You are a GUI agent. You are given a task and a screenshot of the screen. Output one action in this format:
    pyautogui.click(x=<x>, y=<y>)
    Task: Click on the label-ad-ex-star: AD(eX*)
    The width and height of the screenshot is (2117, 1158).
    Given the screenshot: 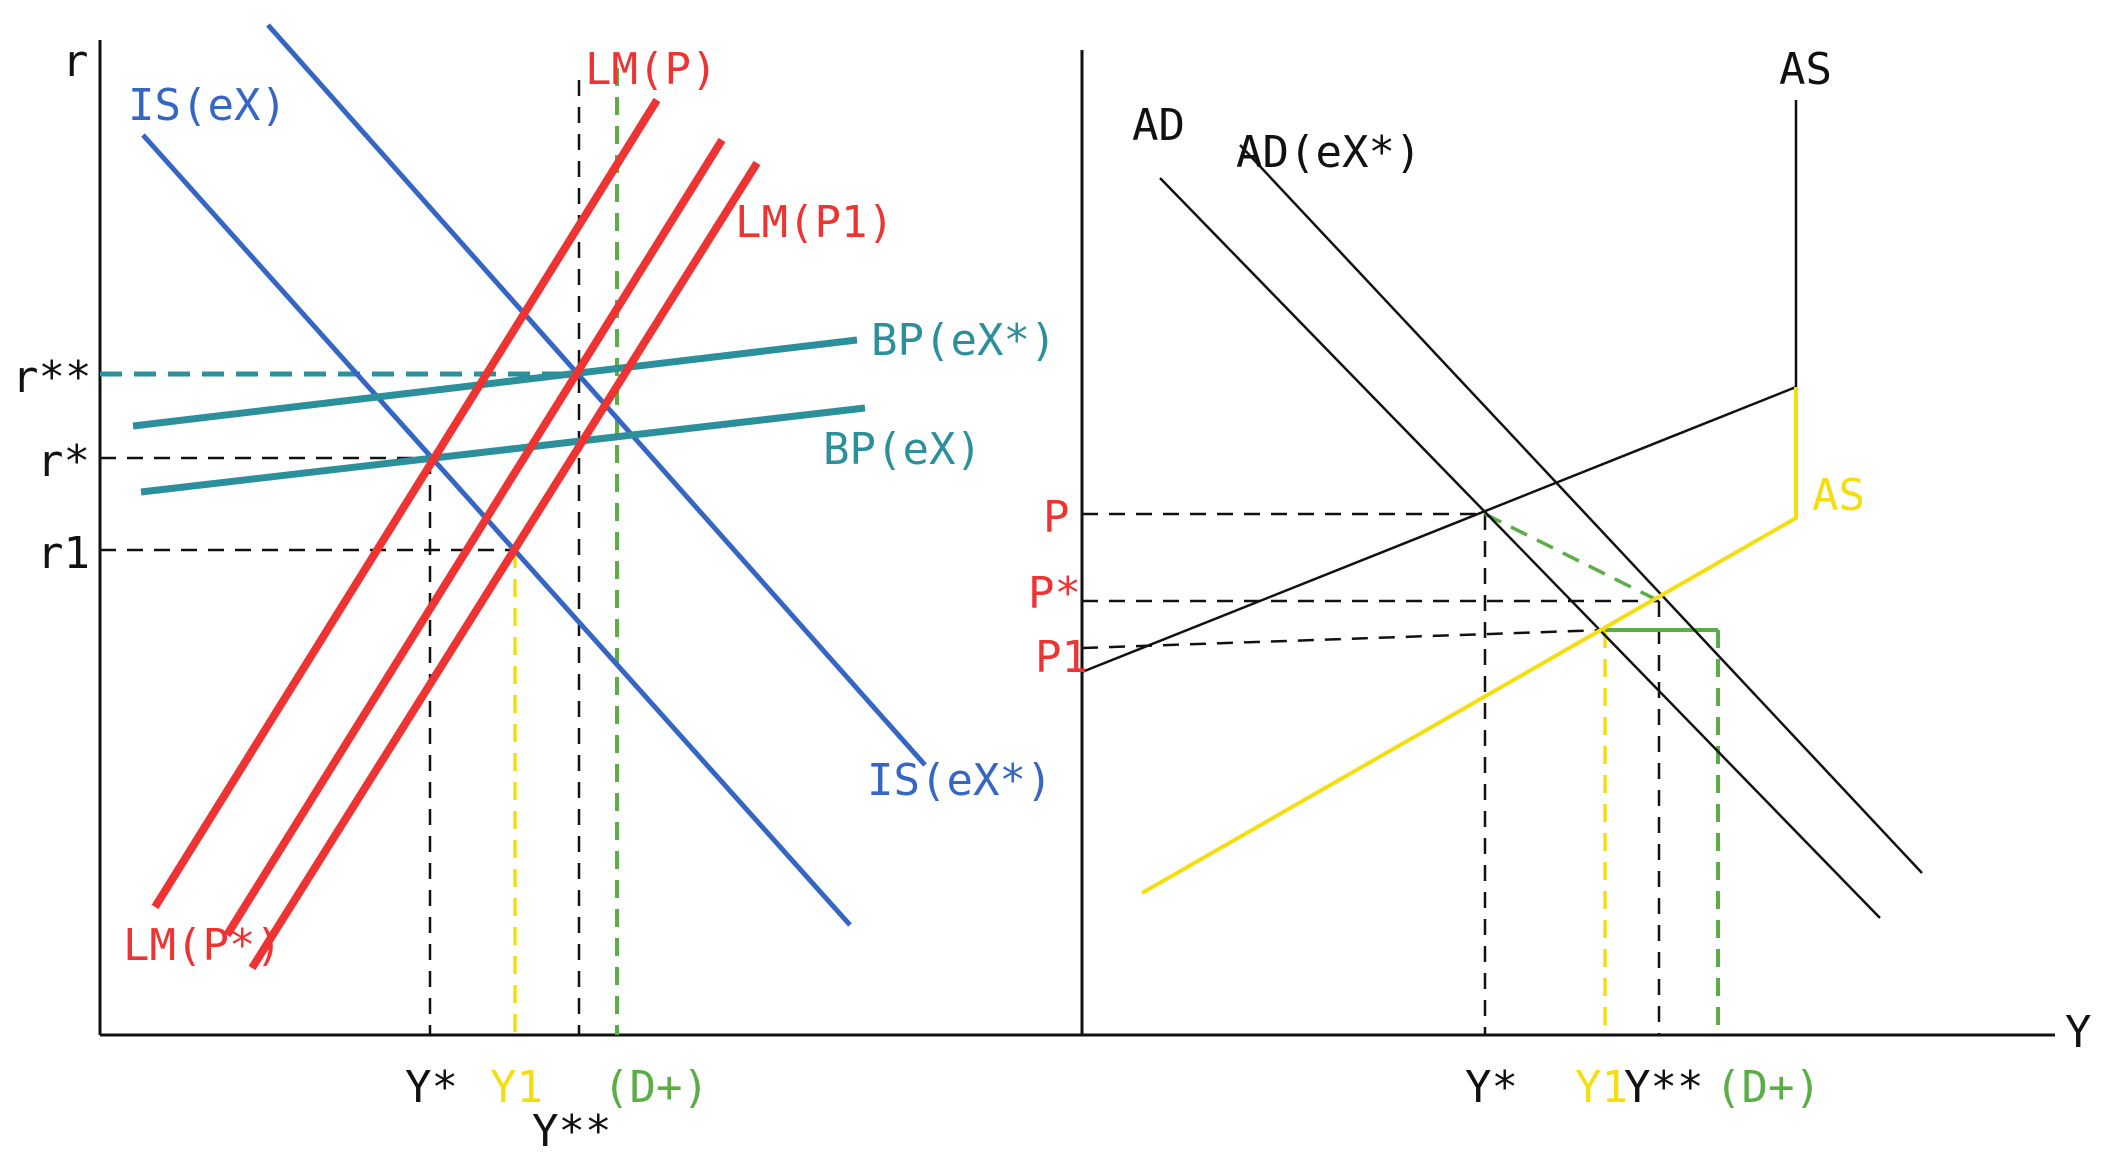 What is the action you would take?
    pyautogui.click(x=1328, y=152)
    